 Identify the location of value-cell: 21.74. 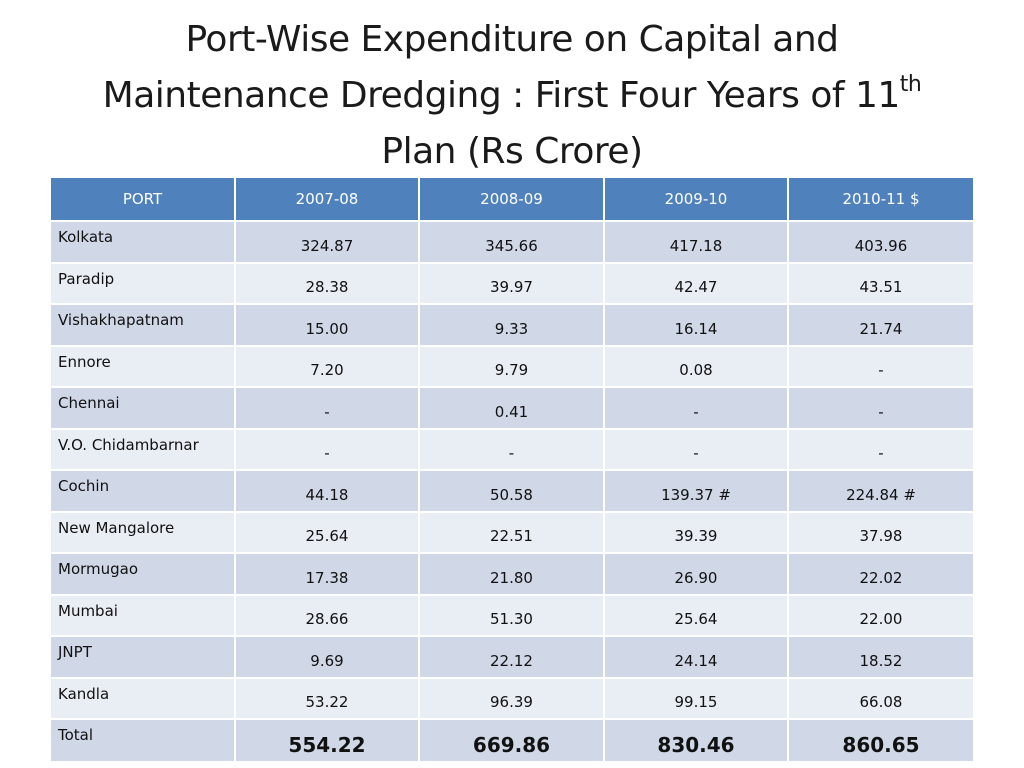
(880, 324).